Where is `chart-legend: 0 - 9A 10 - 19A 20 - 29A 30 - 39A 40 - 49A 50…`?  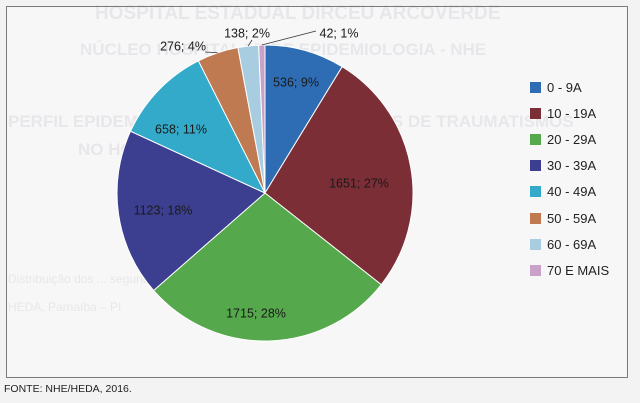 chart-legend: 0 - 9A 10 - 19A 20 - 29A 30 - 39A 40 - 49A 50… is located at coordinates (569, 179).